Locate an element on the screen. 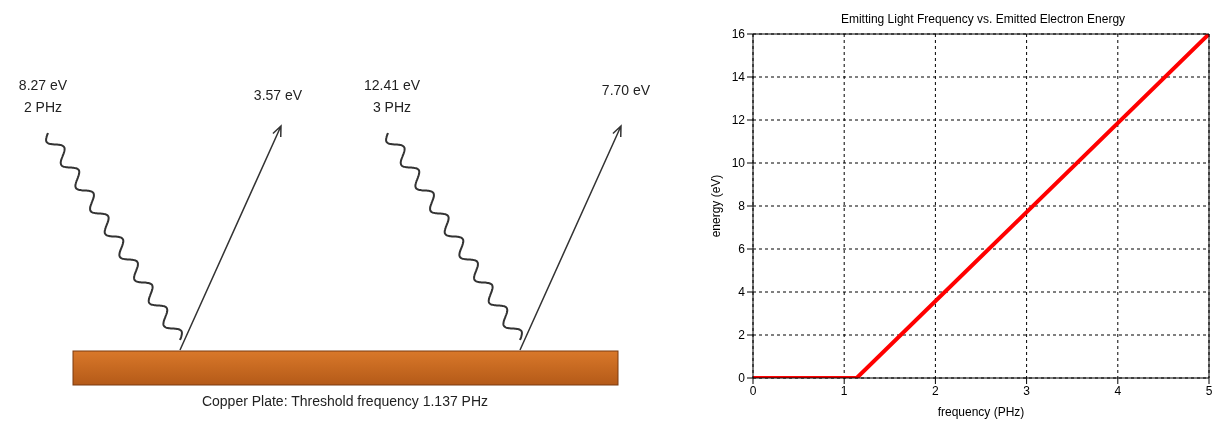 This screenshot has width=1223, height=436. y-tick-label: 2 is located at coordinates (742, 335).